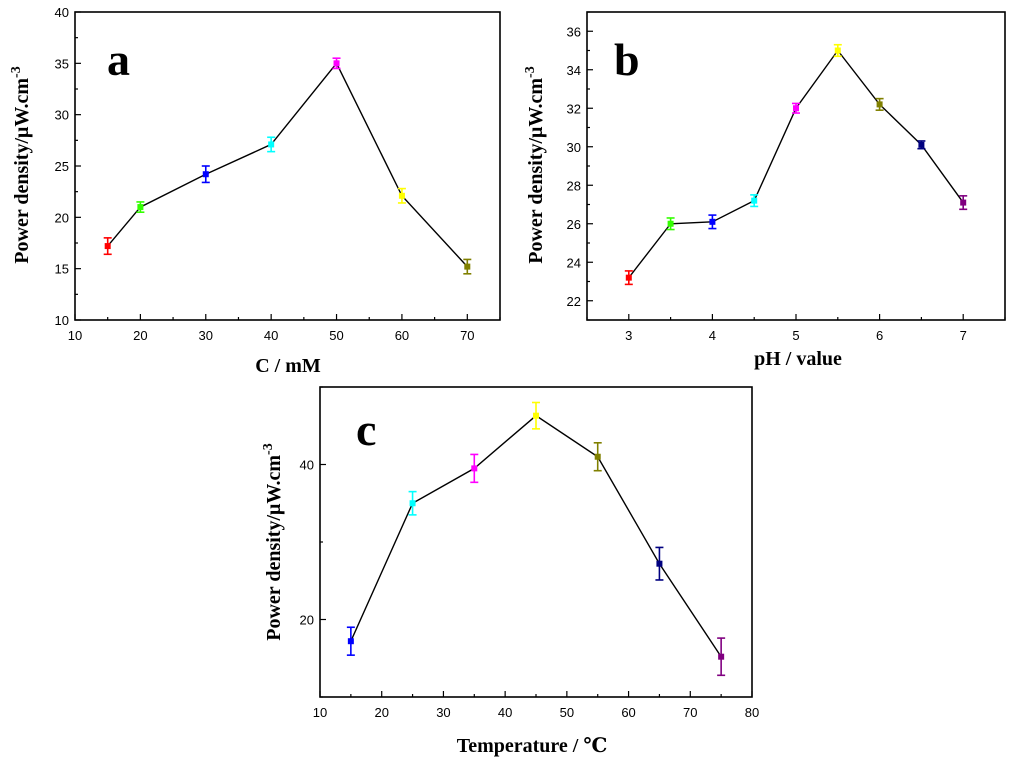 The image size is (1024, 768). I want to click on x-tick-label: 7, so click(963, 335).